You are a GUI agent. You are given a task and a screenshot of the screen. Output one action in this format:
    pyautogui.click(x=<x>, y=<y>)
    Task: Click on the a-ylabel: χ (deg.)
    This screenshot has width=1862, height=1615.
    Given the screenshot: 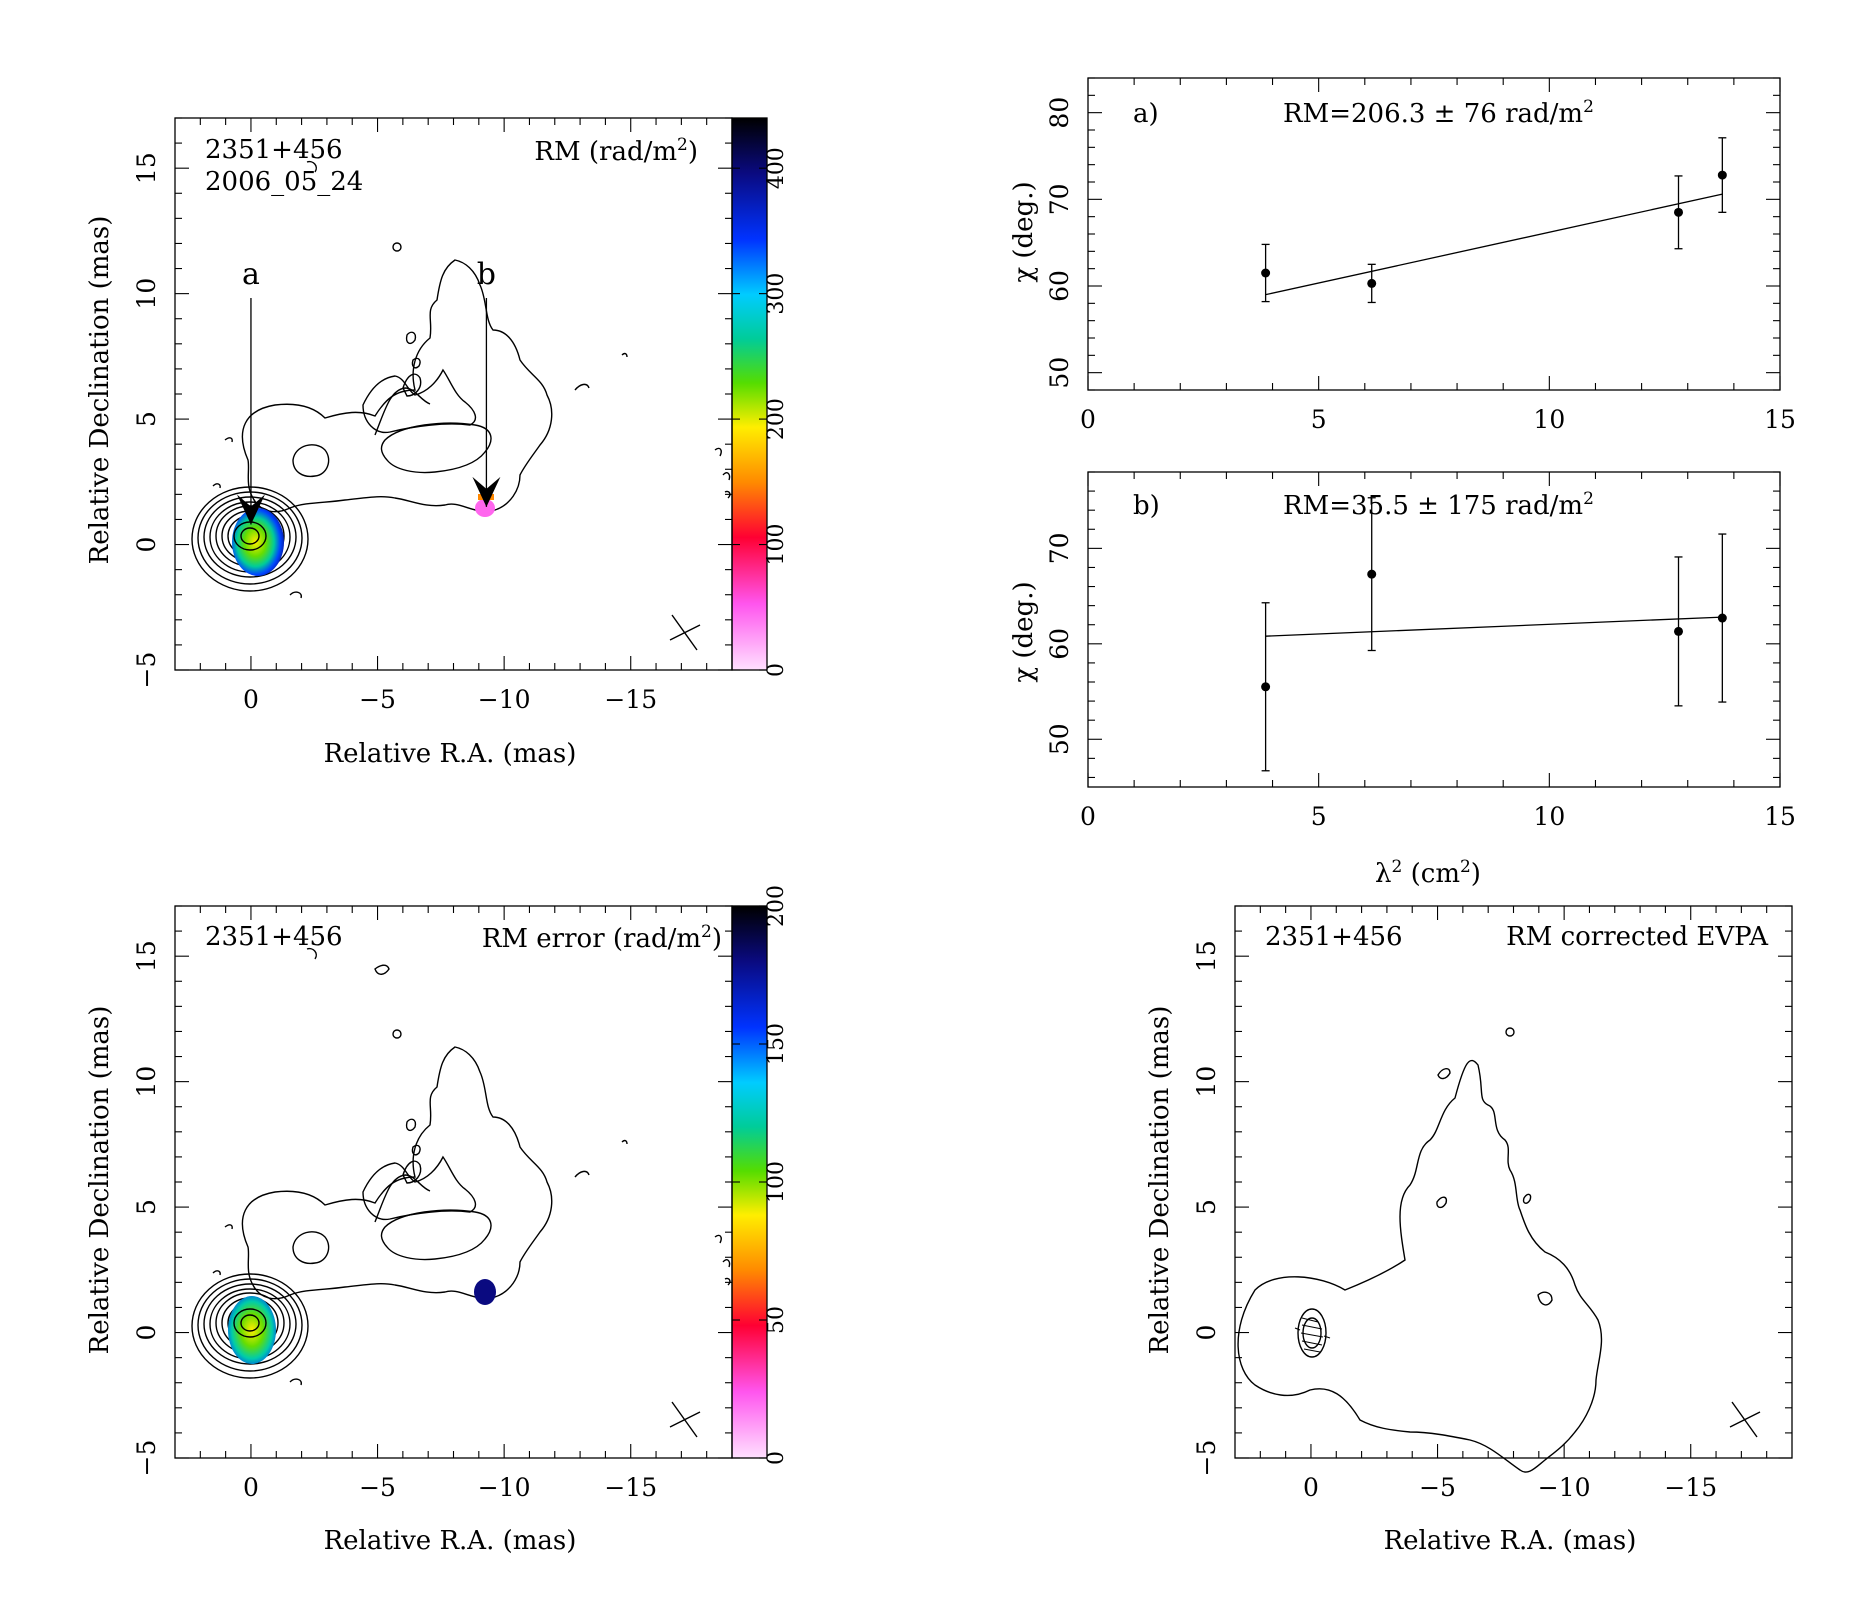 What is the action you would take?
    pyautogui.click(x=1024, y=231)
    